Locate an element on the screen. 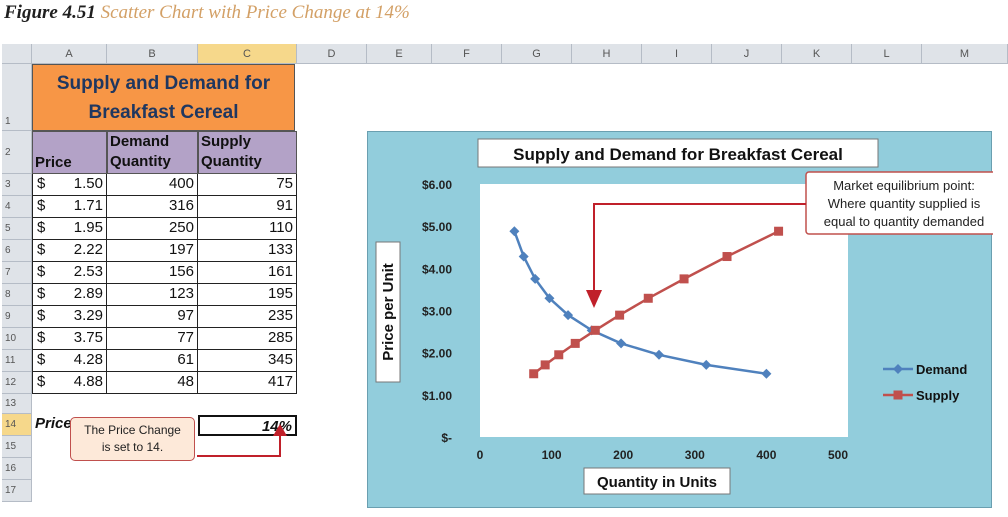  legend-marker-supply is located at coordinates (898, 395).